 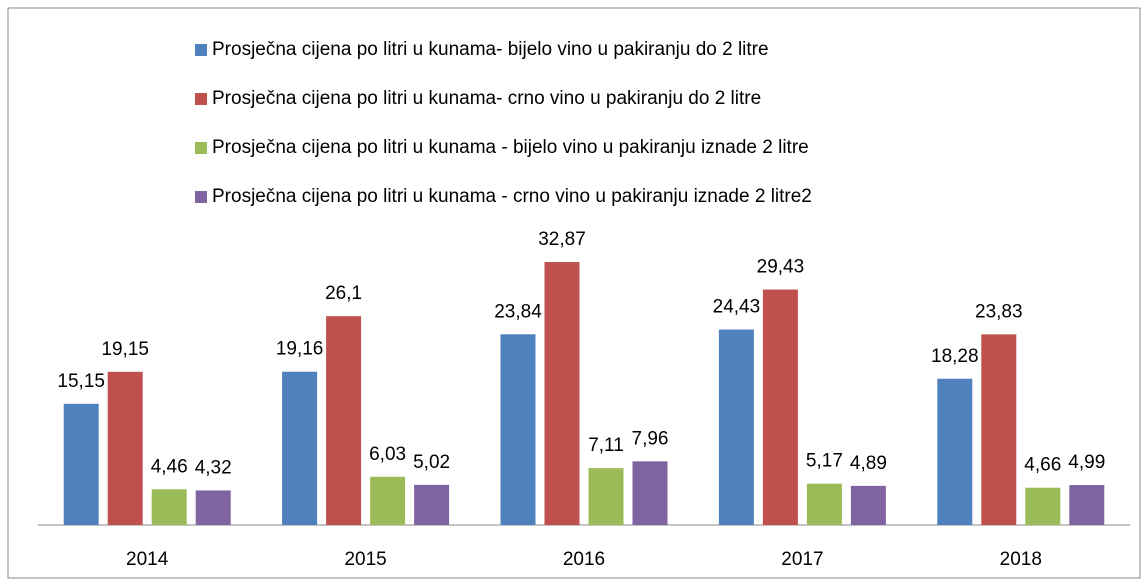 What do you see at coordinates (737, 307) in the screenshot?
I see `data-label: 24,43` at bounding box center [737, 307].